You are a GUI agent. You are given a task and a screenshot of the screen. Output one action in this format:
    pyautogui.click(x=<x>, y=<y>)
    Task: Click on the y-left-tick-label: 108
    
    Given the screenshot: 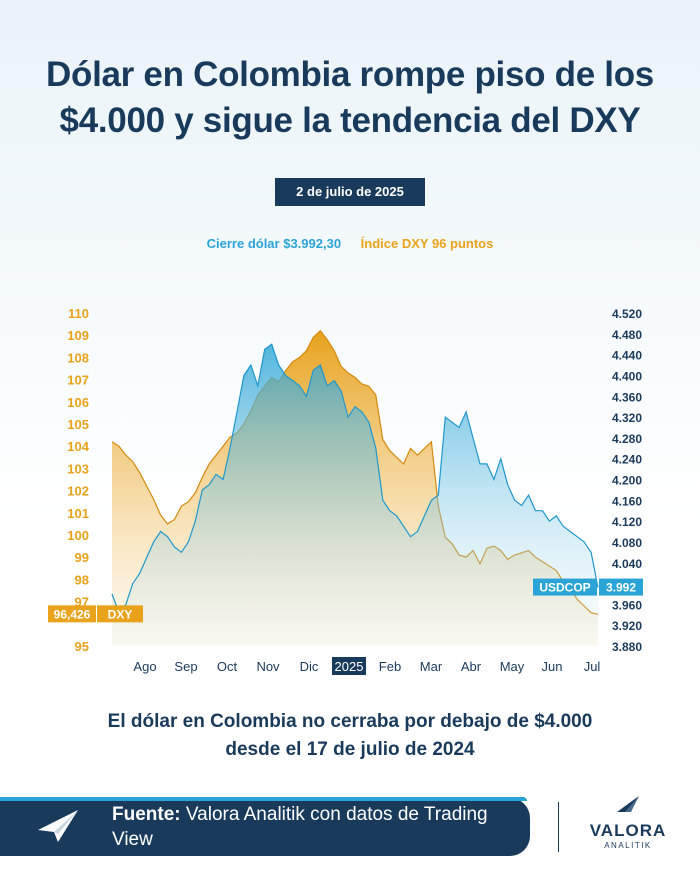 What is the action you would take?
    pyautogui.click(x=78, y=357)
    